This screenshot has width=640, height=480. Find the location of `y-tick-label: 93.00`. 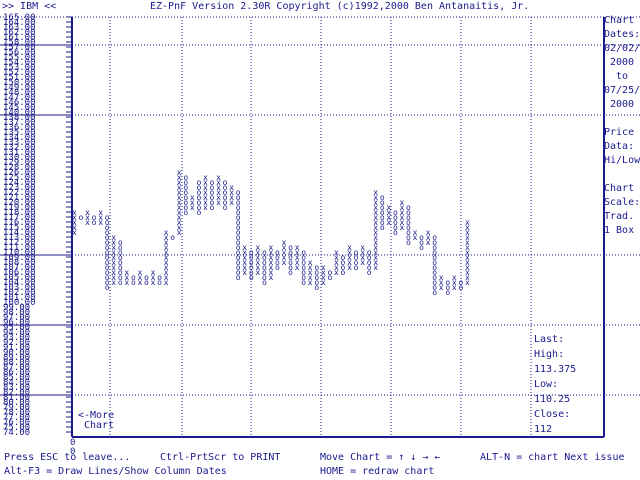

y-tick-label: 93.00 is located at coordinates (16, 338).